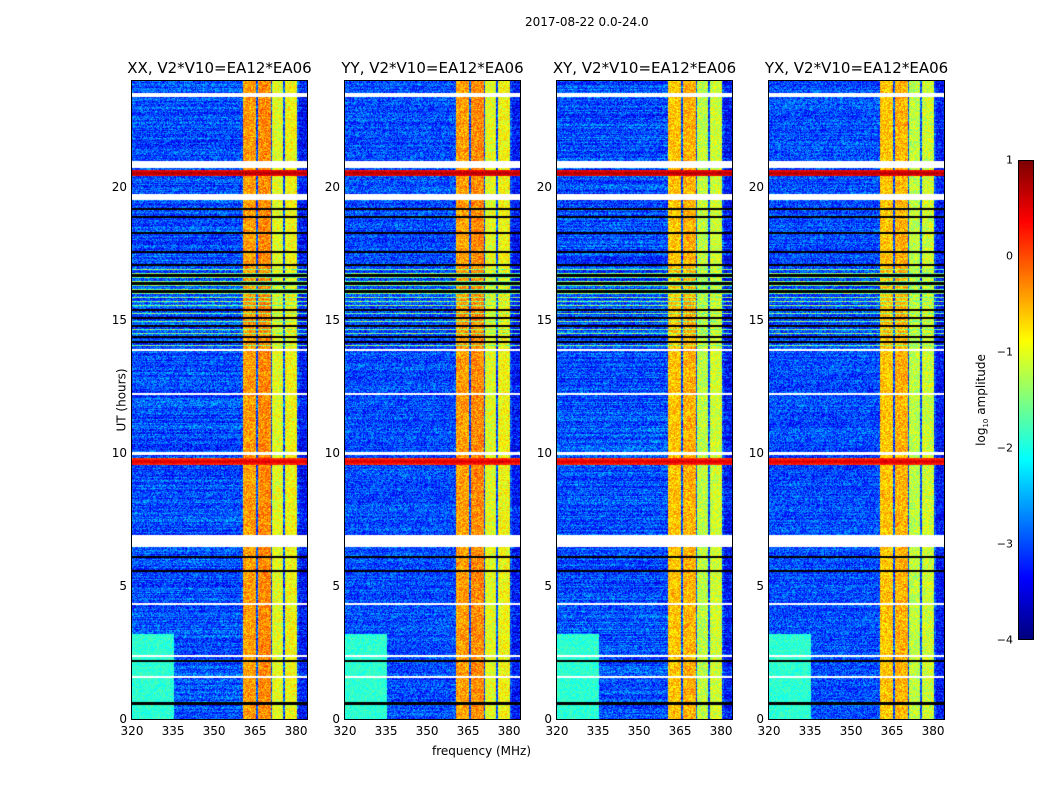  I want to click on x-axis-label: frequency (MHz), so click(482, 751).